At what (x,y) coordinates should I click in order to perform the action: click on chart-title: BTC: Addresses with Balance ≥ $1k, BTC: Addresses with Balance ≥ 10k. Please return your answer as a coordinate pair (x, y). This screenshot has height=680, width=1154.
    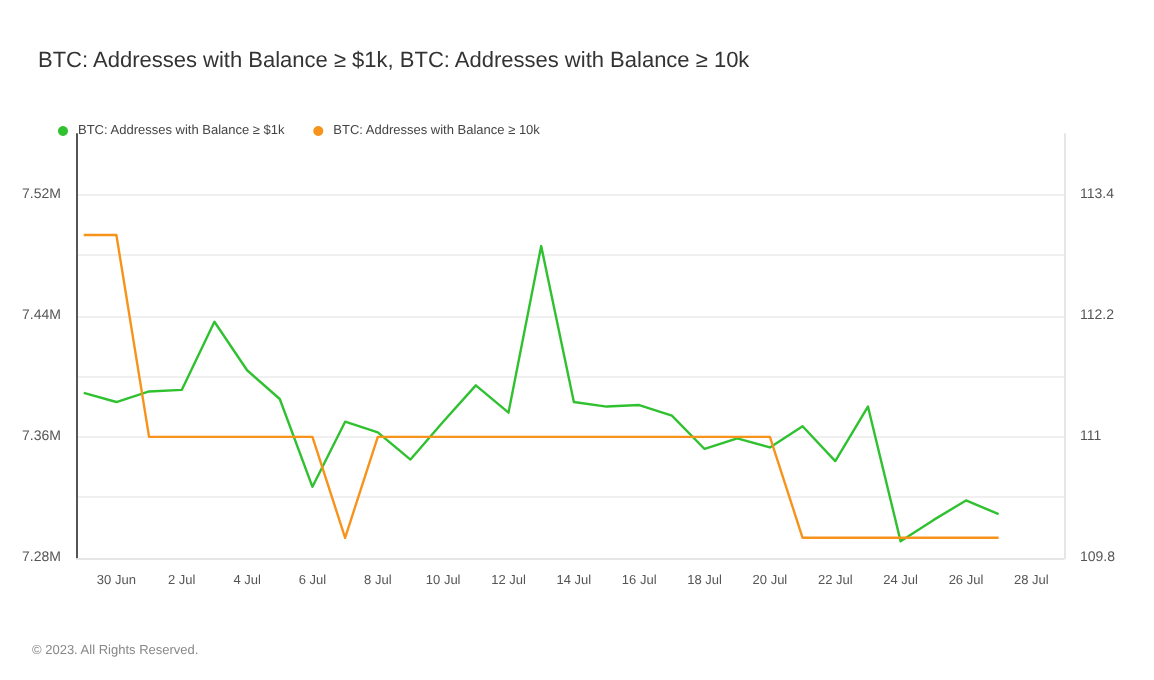
    Looking at the image, I should click on (394, 61).